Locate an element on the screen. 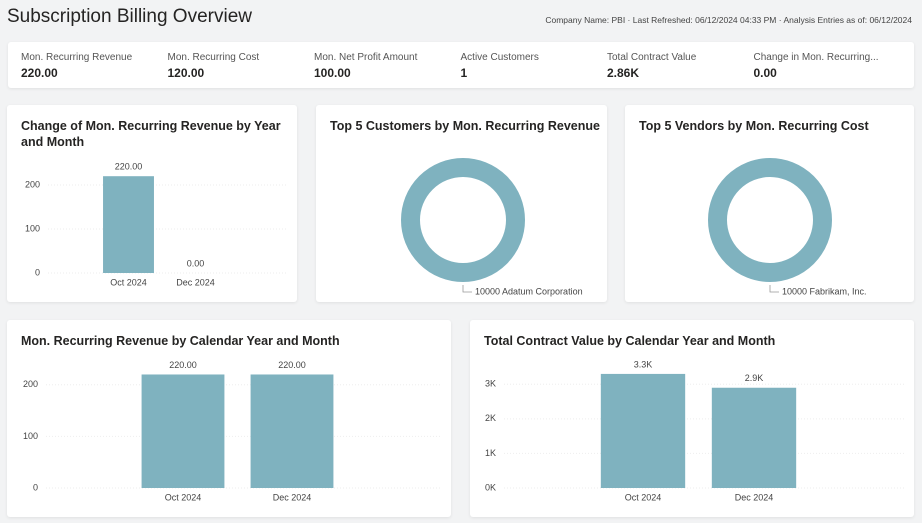 The image size is (922, 523). kpi: Mon. Recurring Revenue 220.00 is located at coordinates (88, 66).